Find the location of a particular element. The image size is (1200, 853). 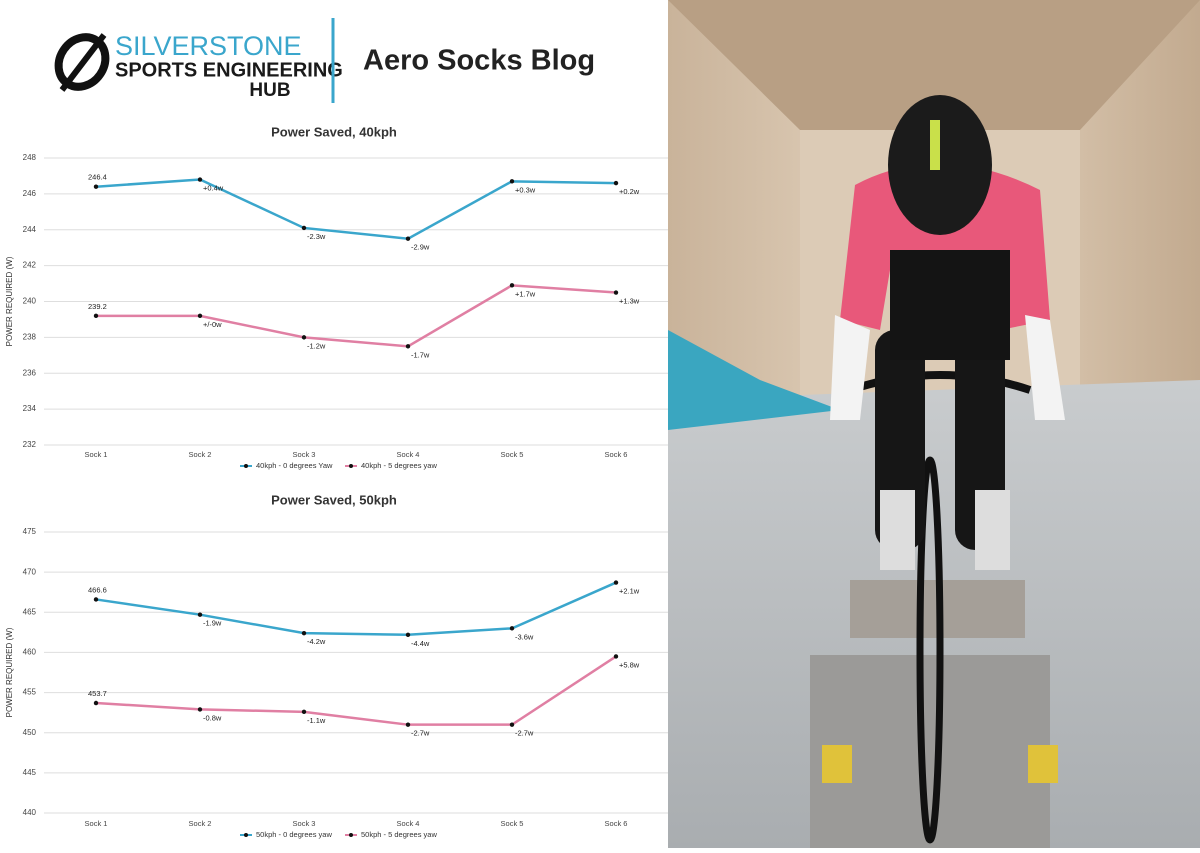

y-tick-label: 234 is located at coordinates (30, 408).